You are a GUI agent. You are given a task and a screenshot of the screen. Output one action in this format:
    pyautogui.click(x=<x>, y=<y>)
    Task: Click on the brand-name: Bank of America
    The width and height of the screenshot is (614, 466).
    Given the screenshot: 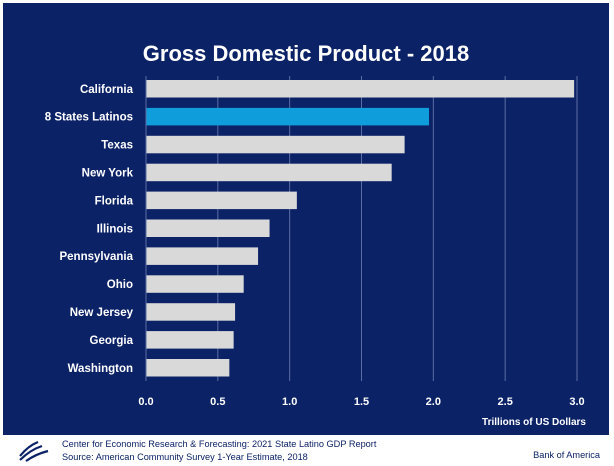 What is the action you would take?
    pyautogui.click(x=566, y=455)
    